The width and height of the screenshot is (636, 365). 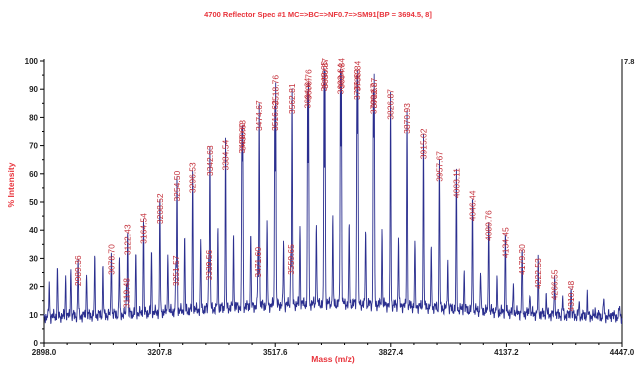 I want to click on y-tick-label: 60, so click(x=33, y=174).